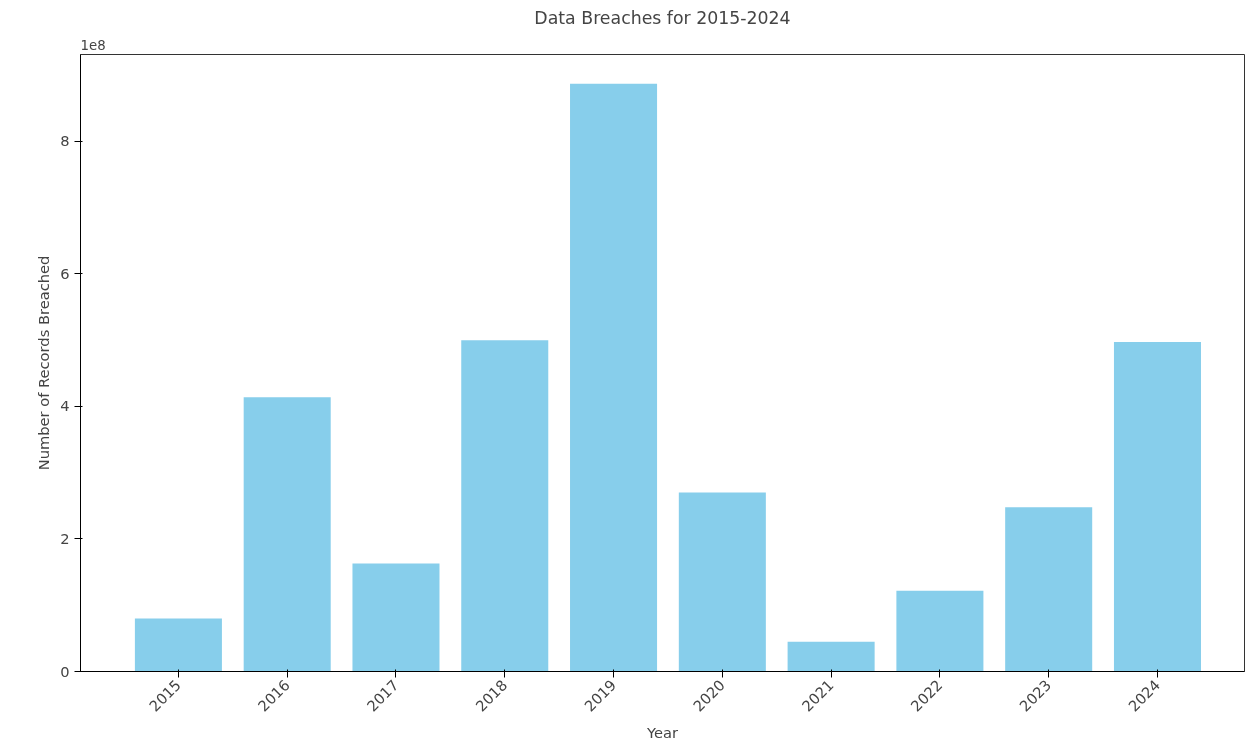  Describe the element at coordinates (65, 406) in the screenshot. I see `y-tick-label: 4` at that location.